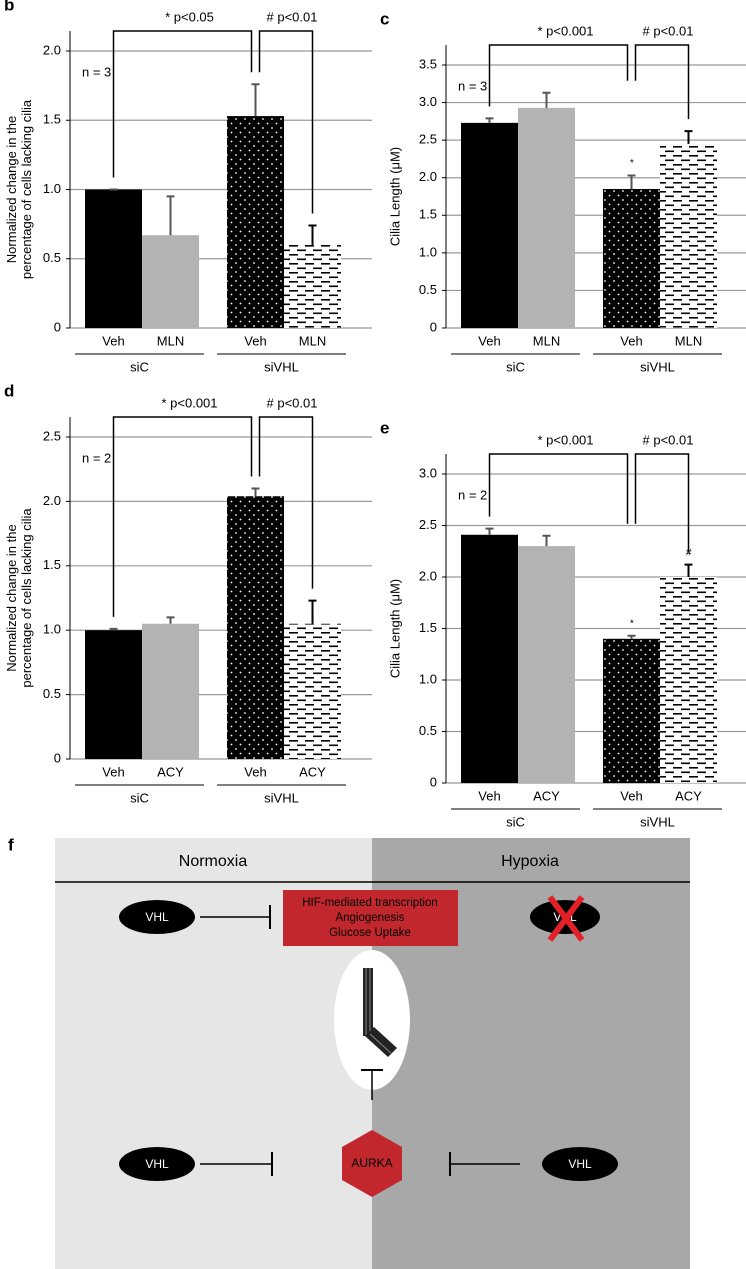 This screenshot has width=746, height=1269. I want to click on panel-letter: b, so click(9, 7).